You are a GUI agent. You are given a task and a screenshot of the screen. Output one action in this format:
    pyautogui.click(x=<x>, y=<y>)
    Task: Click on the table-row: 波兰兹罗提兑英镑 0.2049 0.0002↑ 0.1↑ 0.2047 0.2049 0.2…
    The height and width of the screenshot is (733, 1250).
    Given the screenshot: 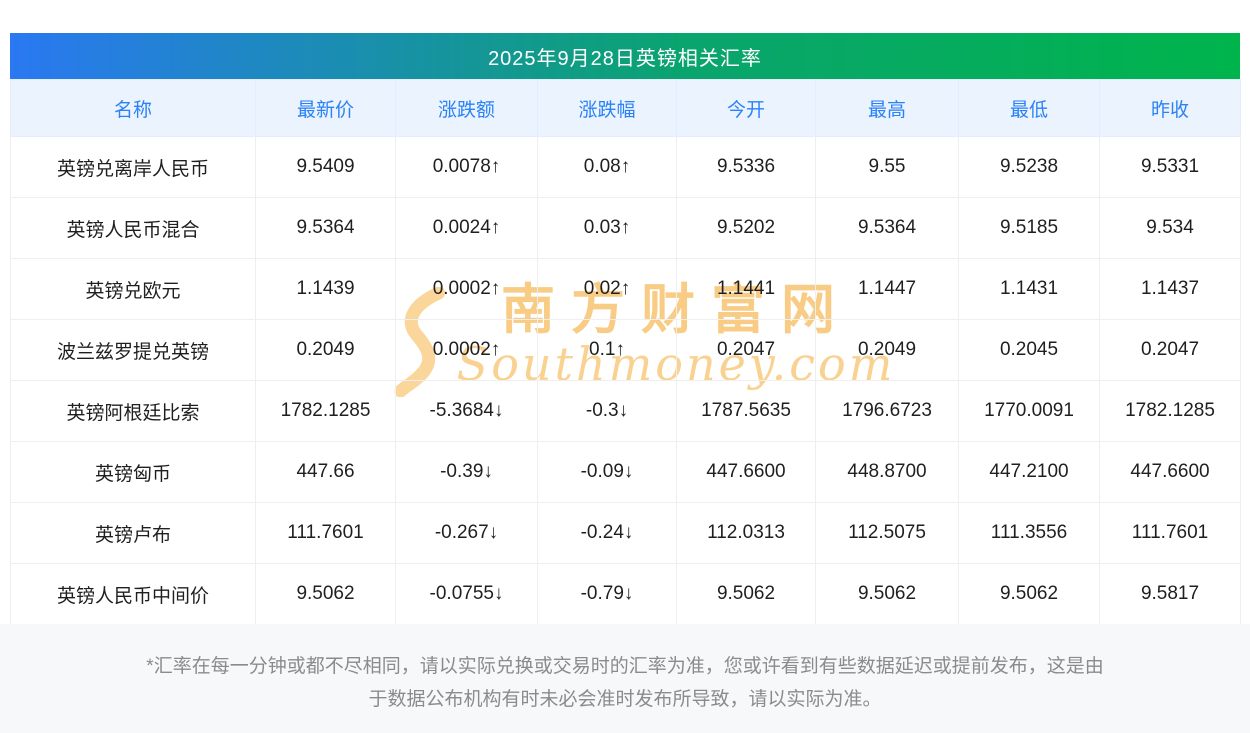 What is the action you would take?
    pyautogui.click(x=625, y=350)
    